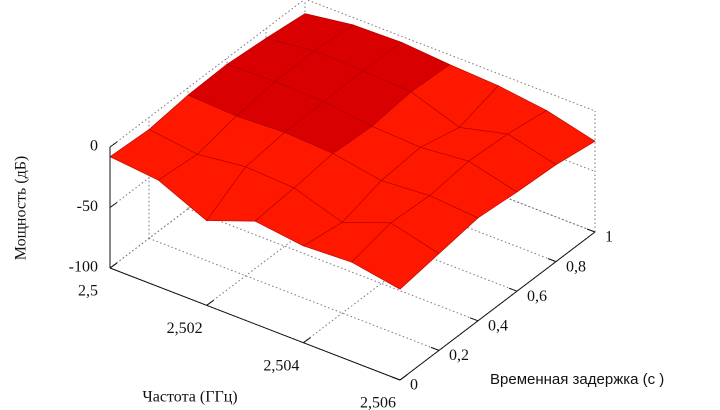 The width and height of the screenshot is (720, 410). Describe the element at coordinates (87, 206) in the screenshot. I see `z-tick-label: -50` at that location.